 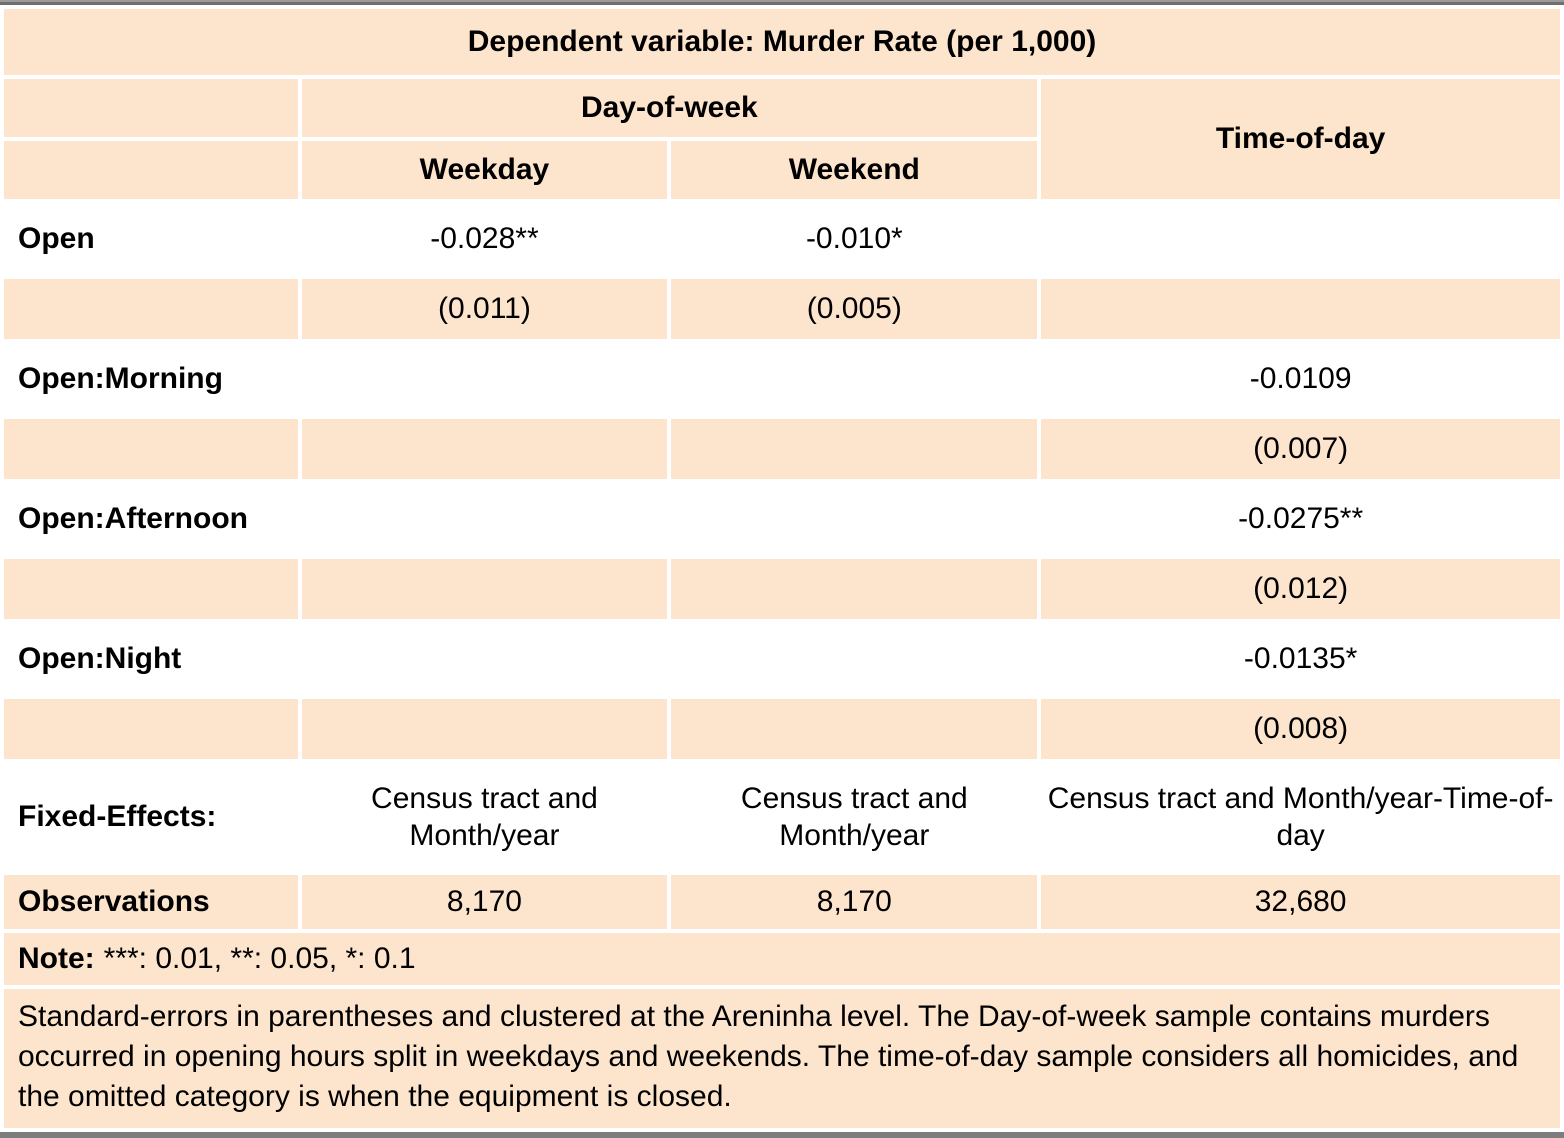 I want to click on row-open-morning: Open:Morning -0.0109, so click(x=782, y=379).